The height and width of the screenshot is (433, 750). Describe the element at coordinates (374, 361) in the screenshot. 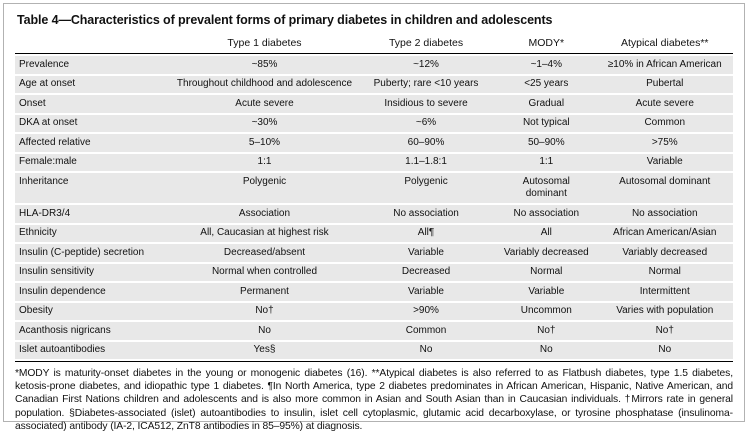

I see `footnote-rule` at that location.